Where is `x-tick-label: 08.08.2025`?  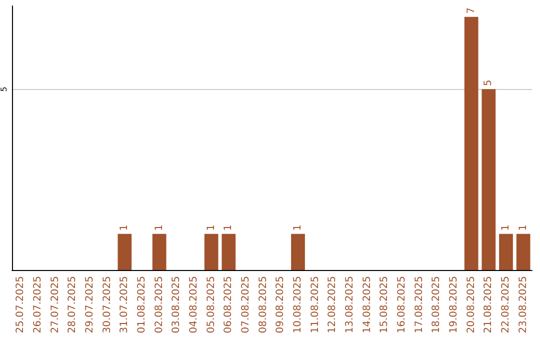
x-tick-label: 08.08.2025 is located at coordinates (263, 305).